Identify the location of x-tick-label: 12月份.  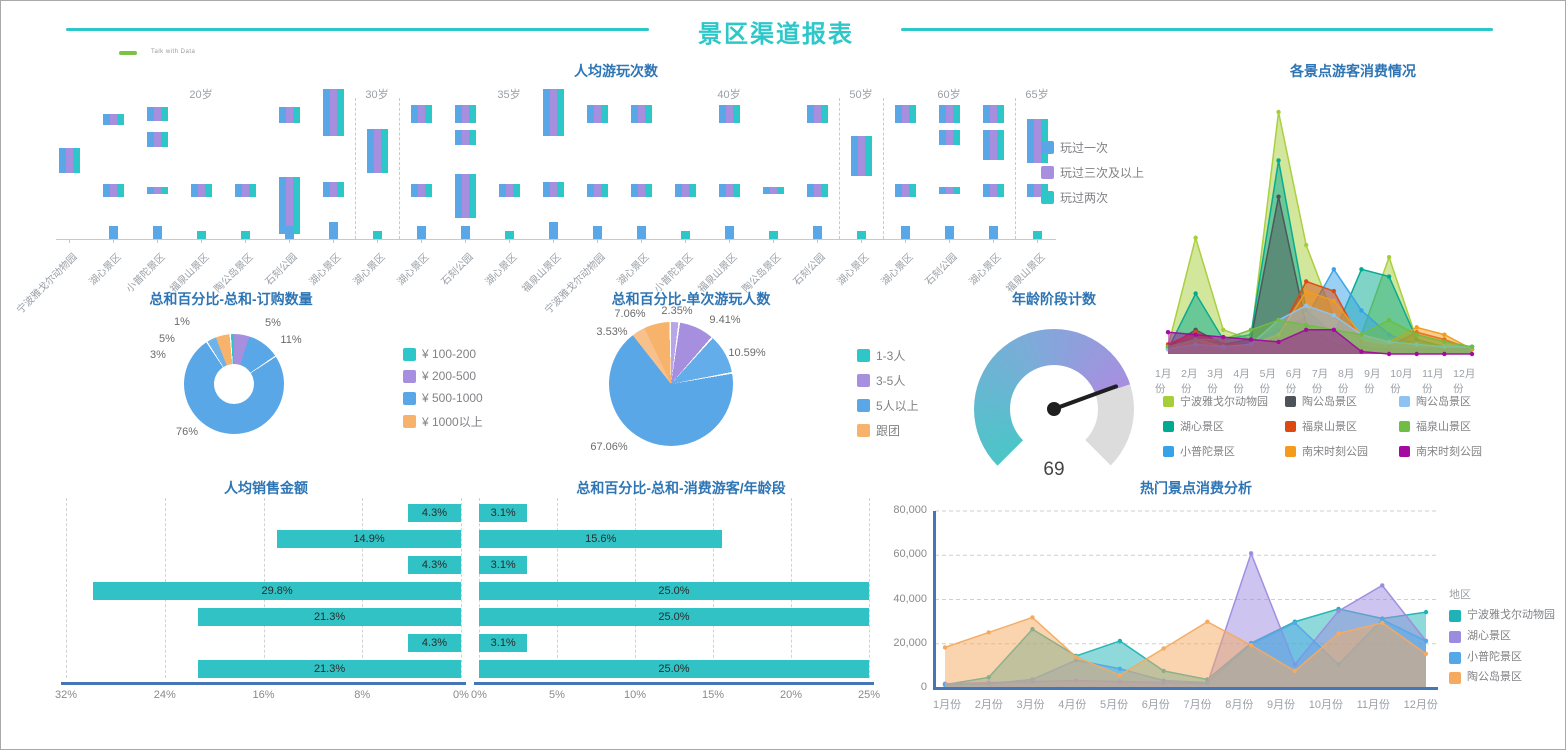
(1420, 705).